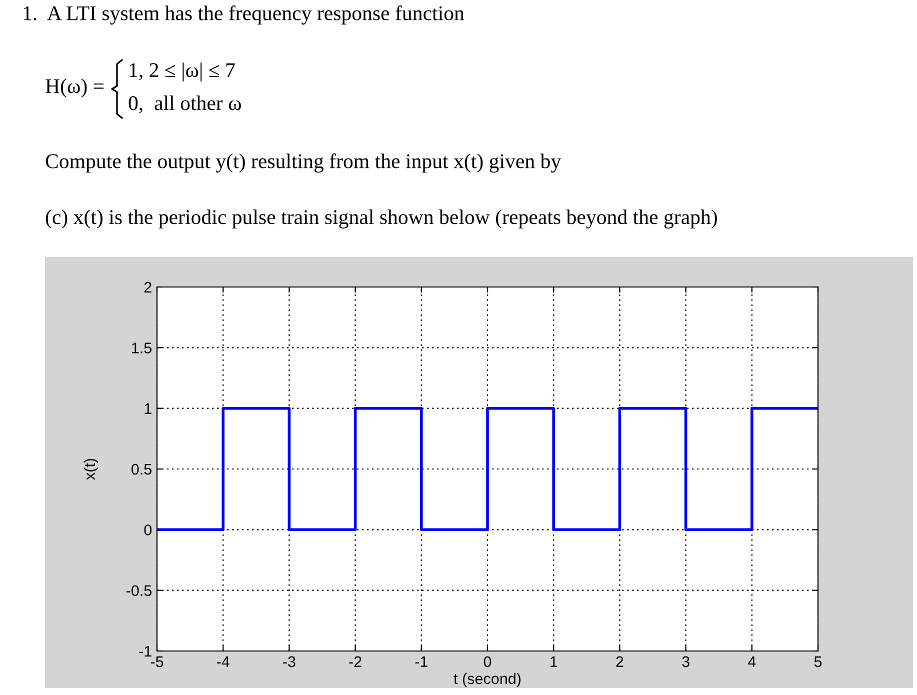 The width and height of the screenshot is (917, 695). I want to click on y-tick-label: -1, so click(145, 651).